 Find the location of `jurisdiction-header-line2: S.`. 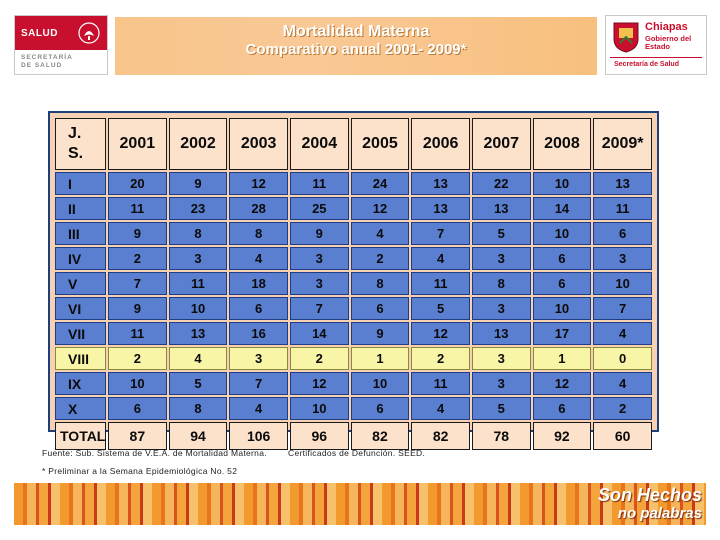

jurisdiction-header-line2: S. is located at coordinates (76, 153).